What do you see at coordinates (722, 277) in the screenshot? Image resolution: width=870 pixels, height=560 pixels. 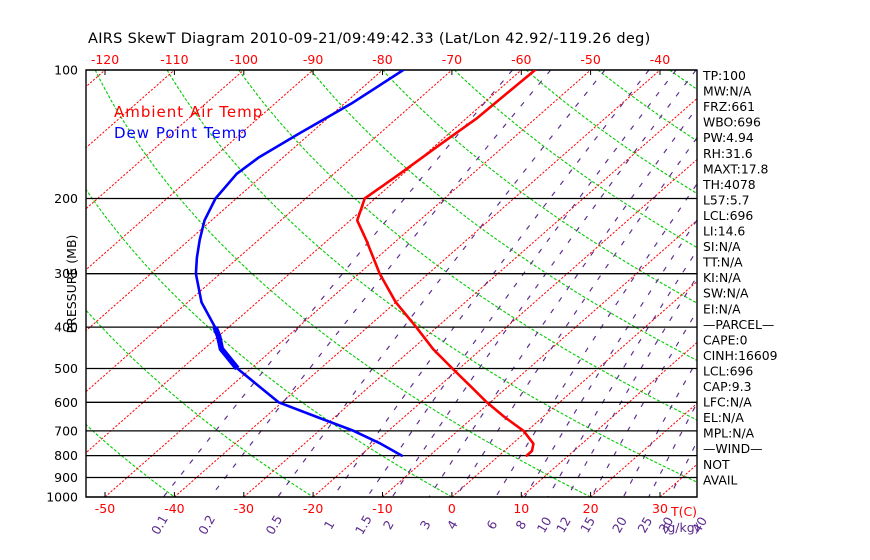 I see `stat-line-13: KI:N/A` at bounding box center [722, 277].